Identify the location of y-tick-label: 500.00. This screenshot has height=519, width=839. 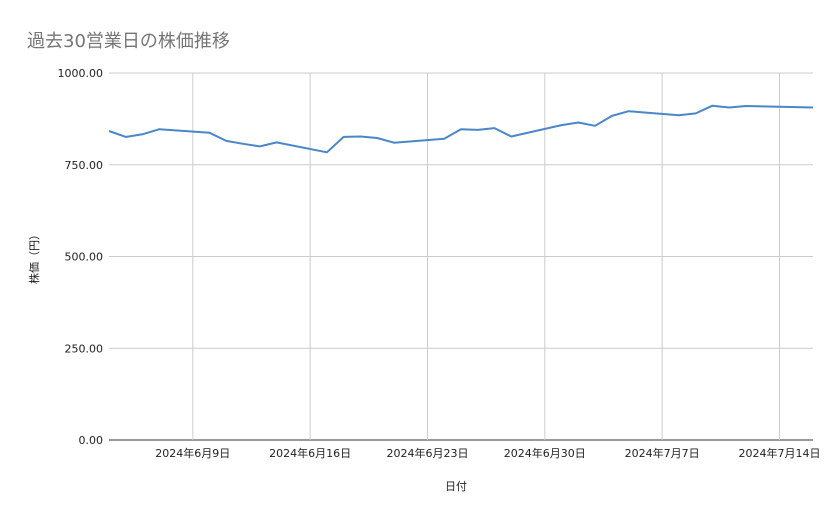
(84, 257).